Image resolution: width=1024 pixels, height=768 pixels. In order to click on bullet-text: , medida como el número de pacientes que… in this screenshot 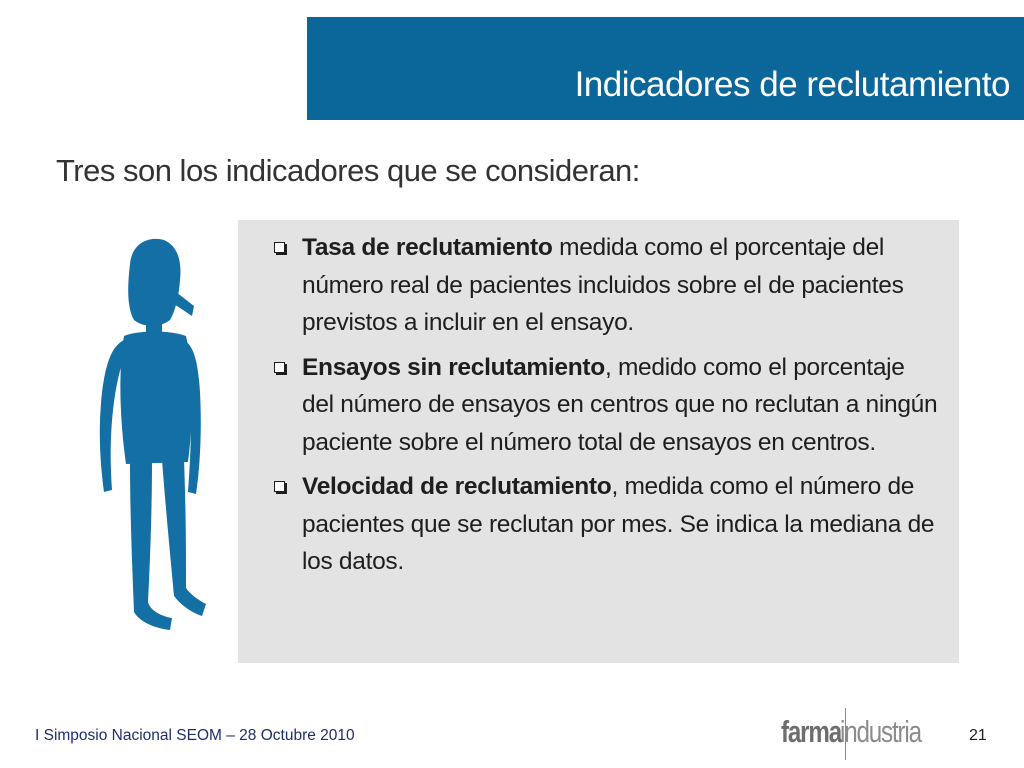, I will do `click(618, 524)`.